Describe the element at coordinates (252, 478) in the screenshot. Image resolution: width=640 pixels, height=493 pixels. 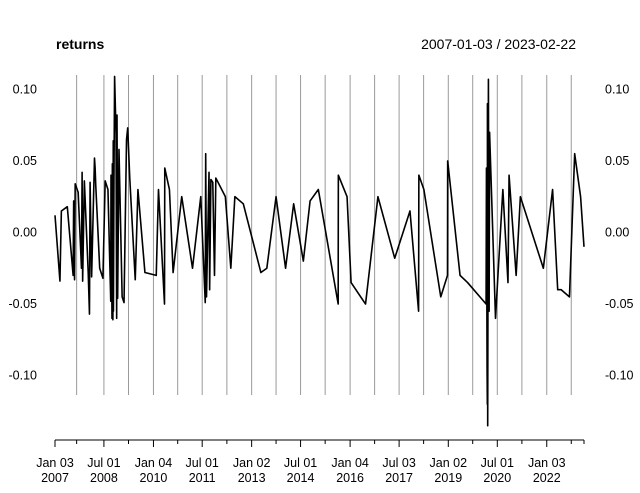
I see `x-tick-label-bottom: 2013` at that location.